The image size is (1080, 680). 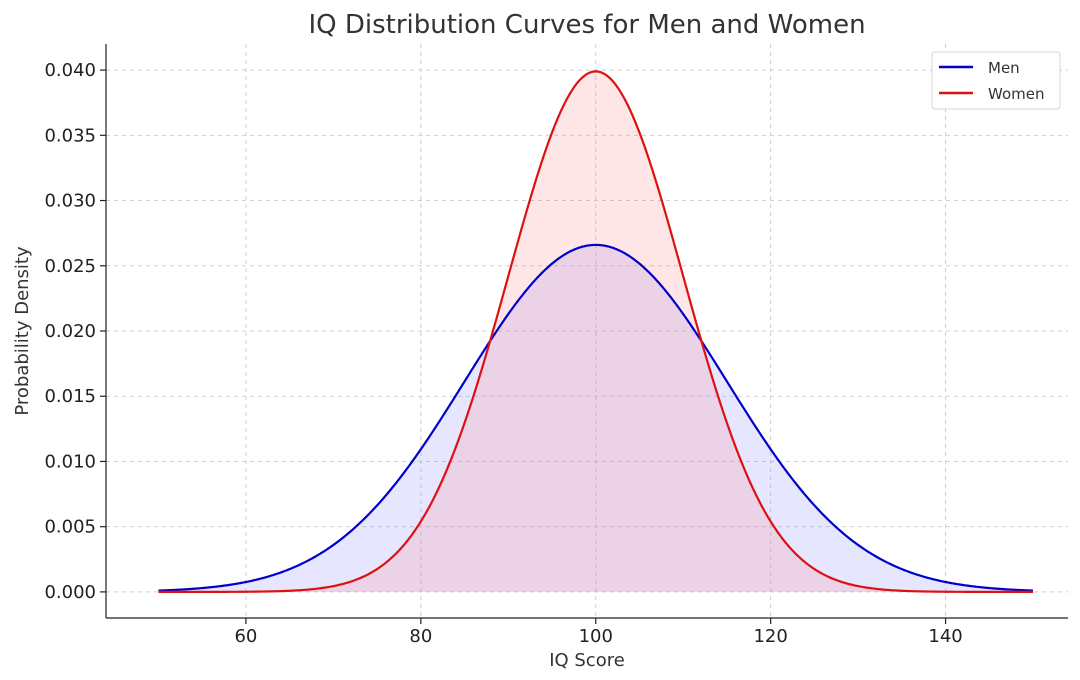 What do you see at coordinates (70, 331) in the screenshot?
I see `y-tick-label-4: 0.020` at bounding box center [70, 331].